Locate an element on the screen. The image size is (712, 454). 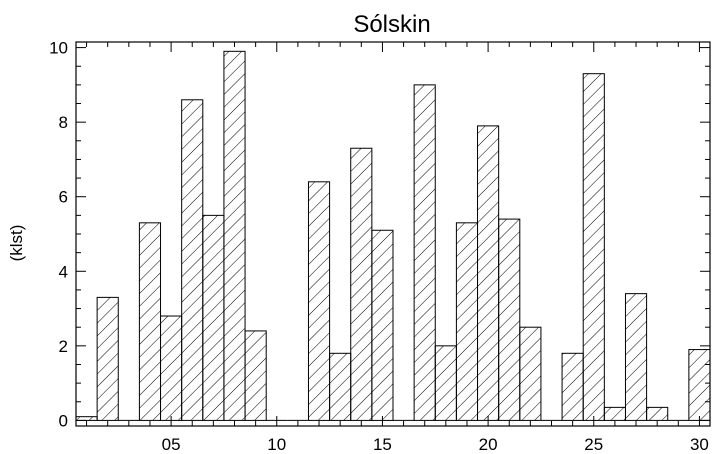
x-tick-label: 05 is located at coordinates (171, 444).